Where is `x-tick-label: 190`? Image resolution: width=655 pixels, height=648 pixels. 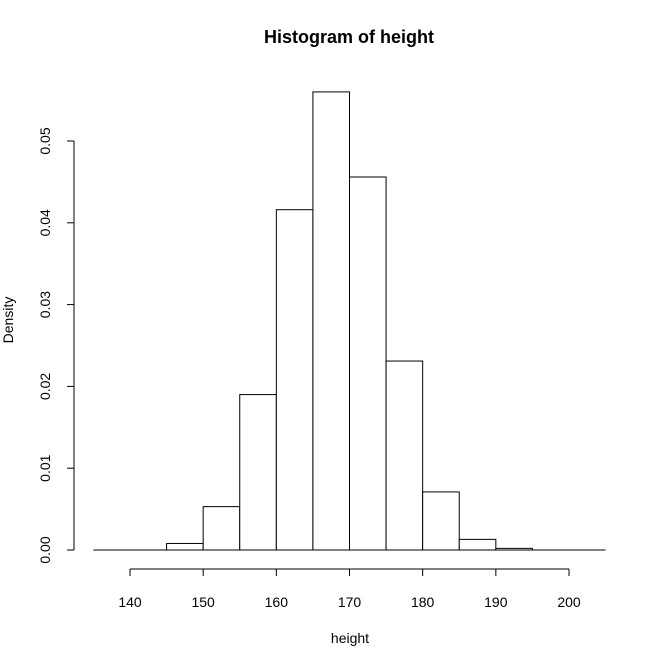 x-tick-label: 190 is located at coordinates (496, 602).